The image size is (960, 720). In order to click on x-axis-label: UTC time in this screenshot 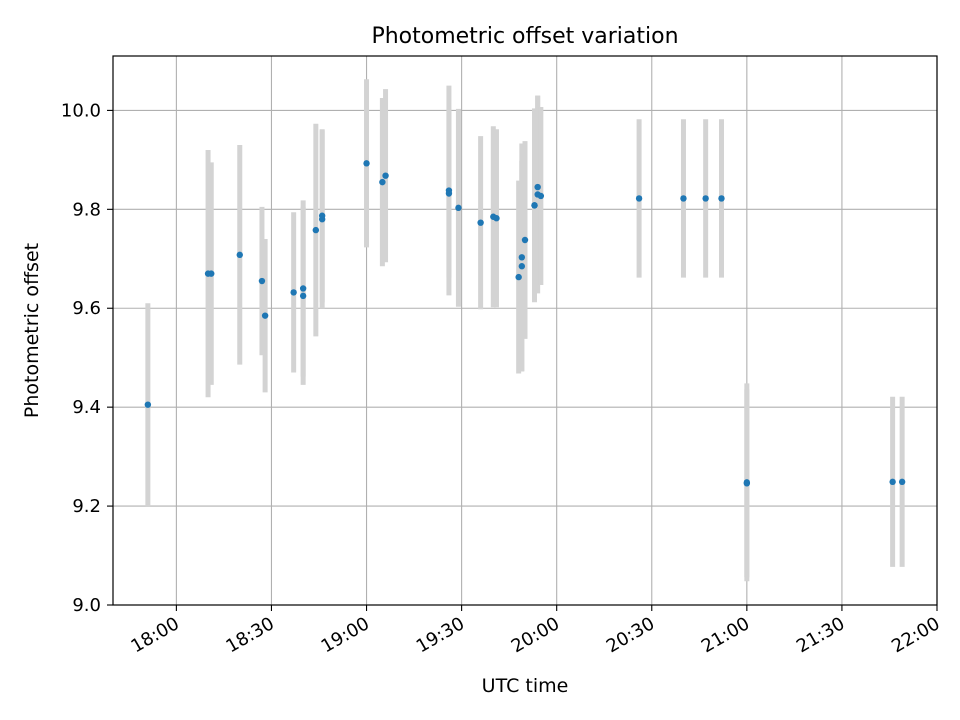, I will do `click(525, 686)`.